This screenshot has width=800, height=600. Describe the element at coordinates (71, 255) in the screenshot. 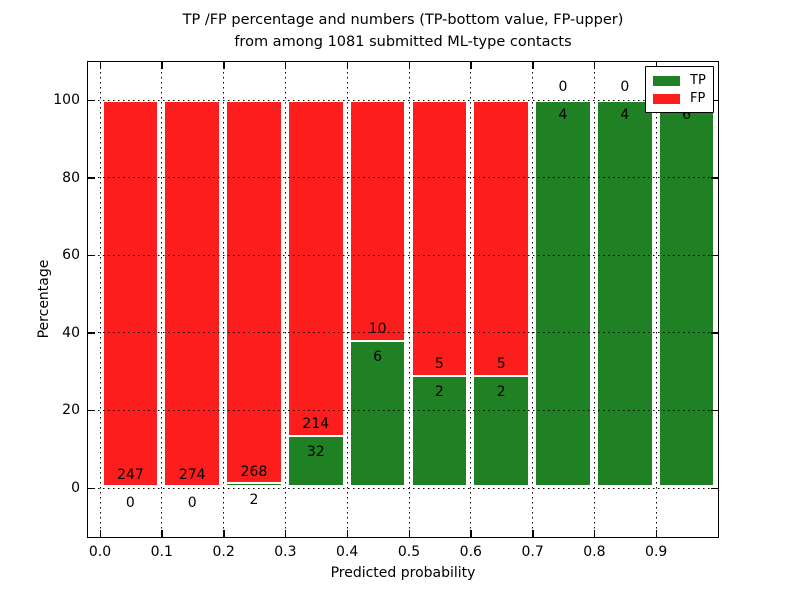

I see `y-tick-label-60: 60` at that location.